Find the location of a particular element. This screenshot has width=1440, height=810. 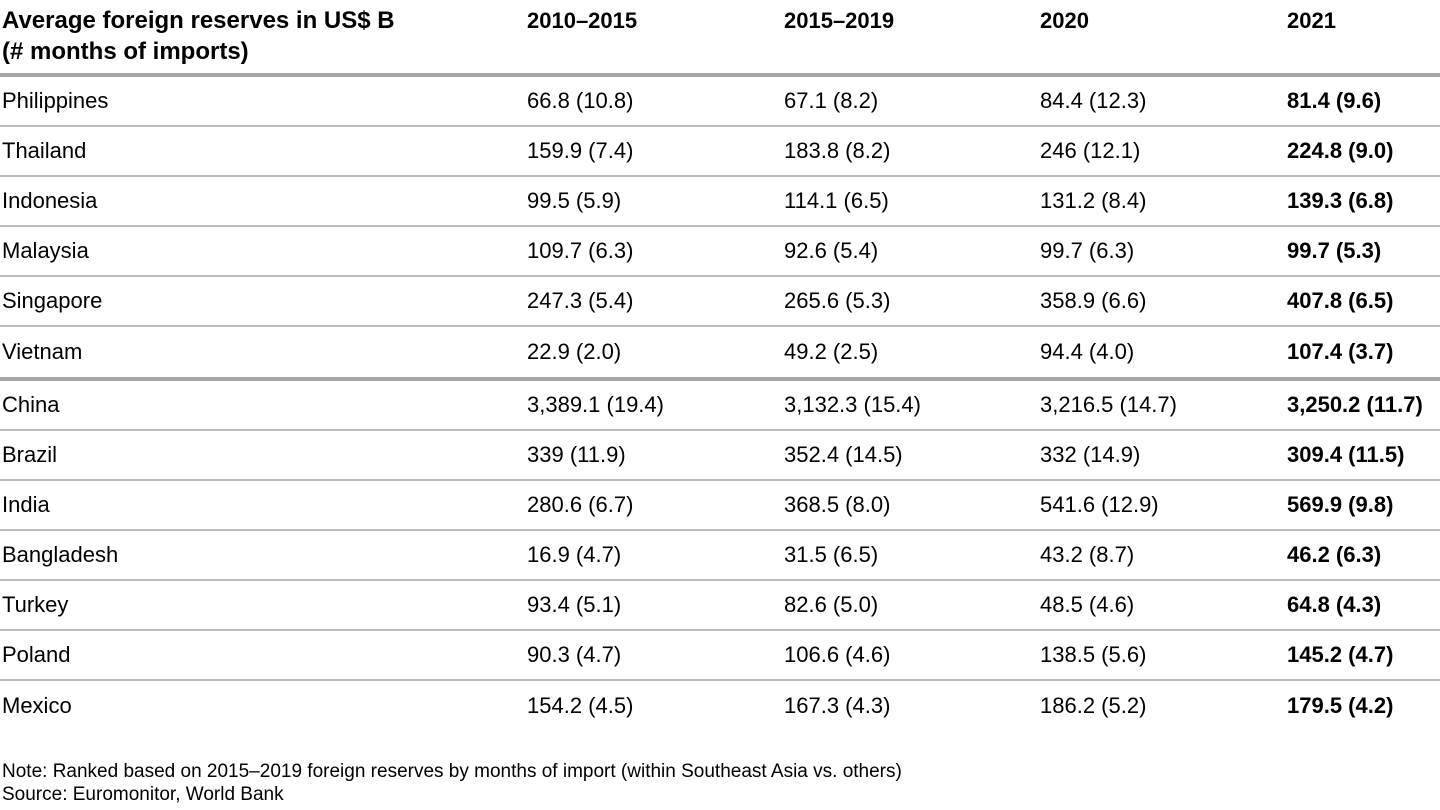

value-cell: 246 (12.1) is located at coordinates (1090, 150).